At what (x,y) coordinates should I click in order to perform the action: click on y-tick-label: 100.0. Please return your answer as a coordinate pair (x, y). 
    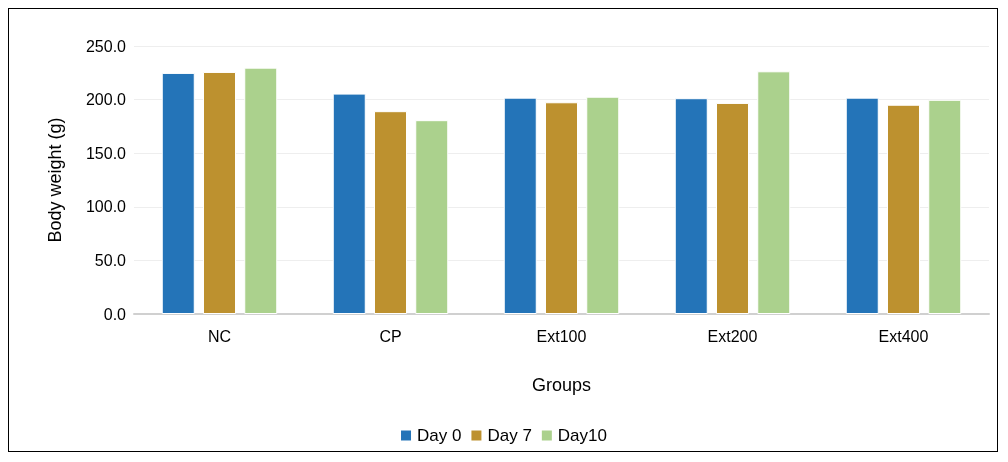
    Looking at the image, I should click on (106, 207).